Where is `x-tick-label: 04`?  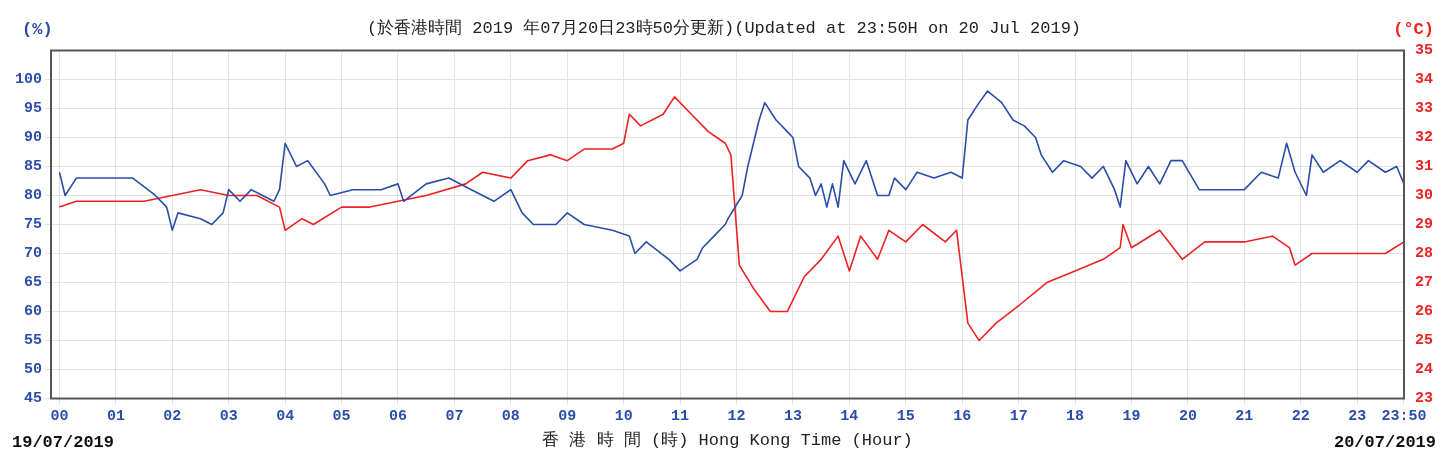
x-tick-label: 04 is located at coordinates (285, 417).